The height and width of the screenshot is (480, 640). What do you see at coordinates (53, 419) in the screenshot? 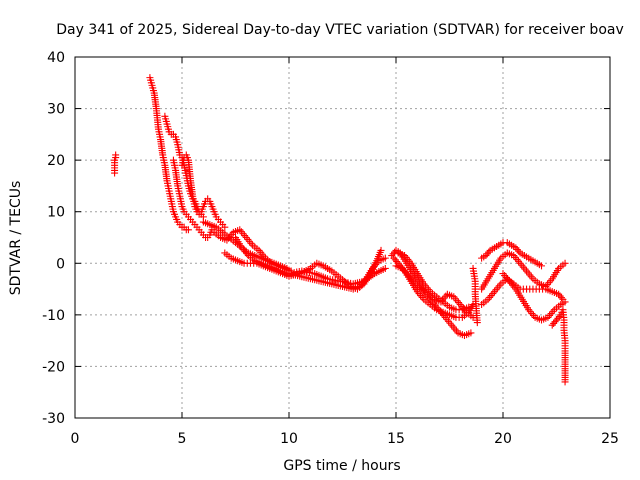
I see `y-tick-label: -30` at bounding box center [53, 419].